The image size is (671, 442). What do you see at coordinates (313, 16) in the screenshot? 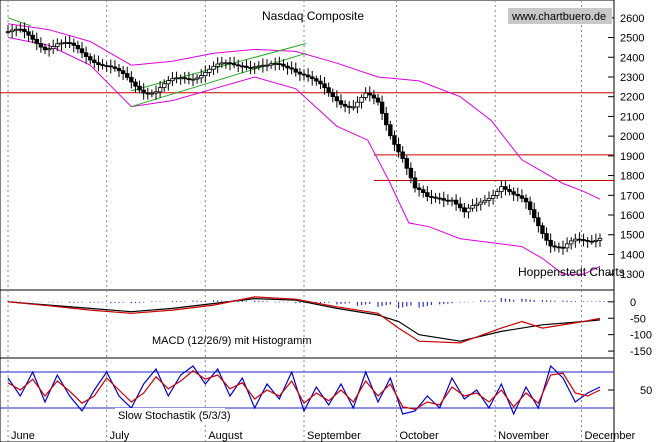
I see `chart-title: Nasdaq Composite` at bounding box center [313, 16].